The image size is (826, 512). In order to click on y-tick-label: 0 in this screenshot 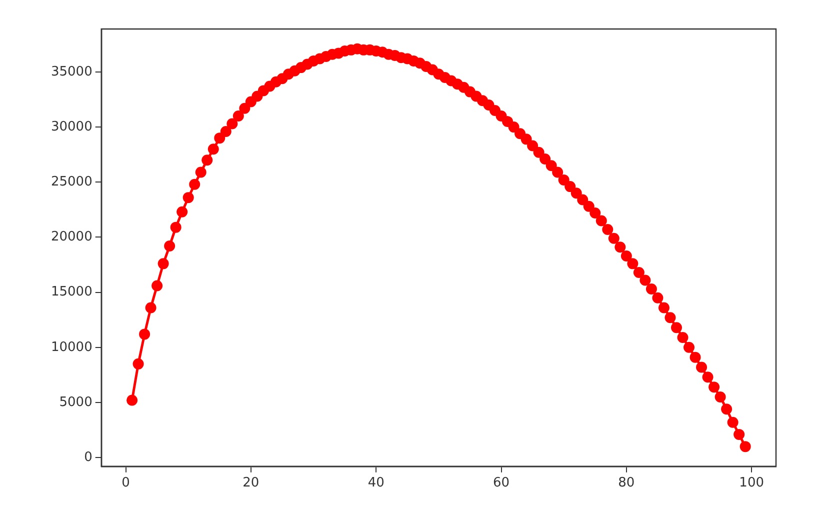, I will do `click(88, 457)`.